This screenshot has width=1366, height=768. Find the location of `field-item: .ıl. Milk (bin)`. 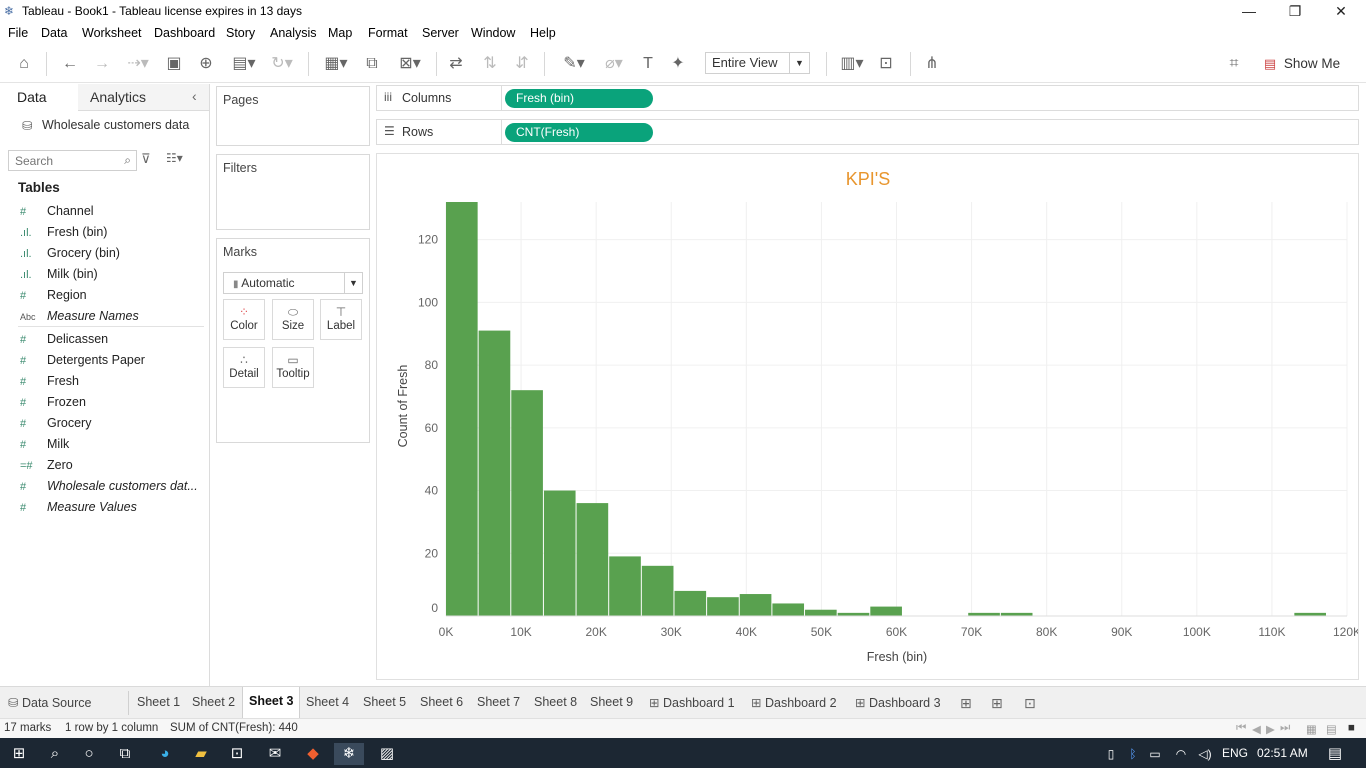

field-item: .ıl. Milk (bin) is located at coordinates (112, 277).